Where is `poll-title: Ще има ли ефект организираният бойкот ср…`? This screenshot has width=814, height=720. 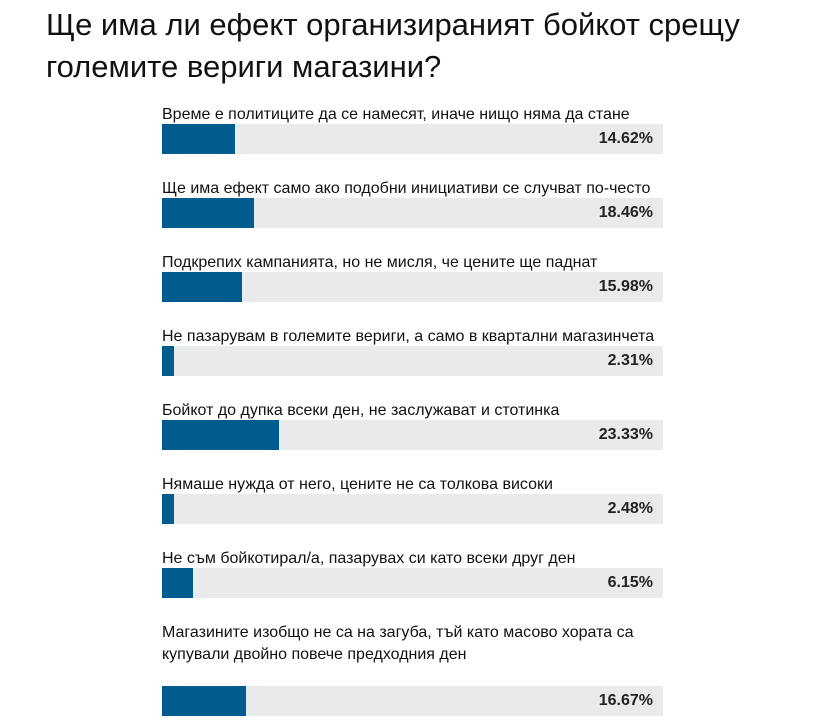
poll-title: Ще има ли ефект организираният бойкот ср… is located at coordinates (393, 45).